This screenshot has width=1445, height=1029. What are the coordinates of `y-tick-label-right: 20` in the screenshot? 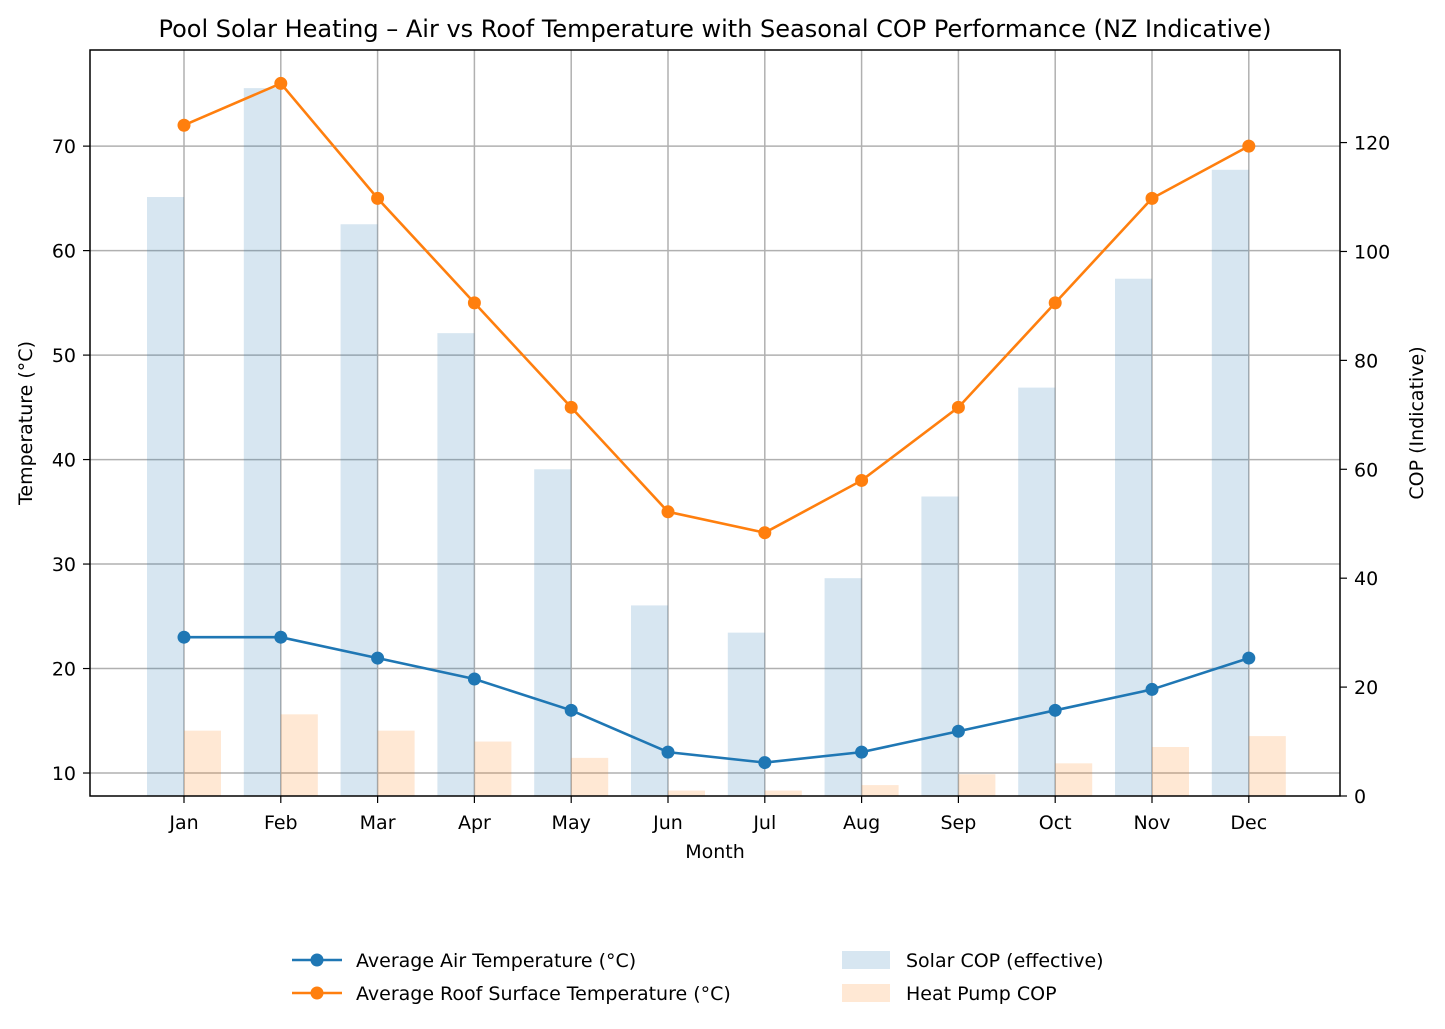 It's located at (1366, 688).